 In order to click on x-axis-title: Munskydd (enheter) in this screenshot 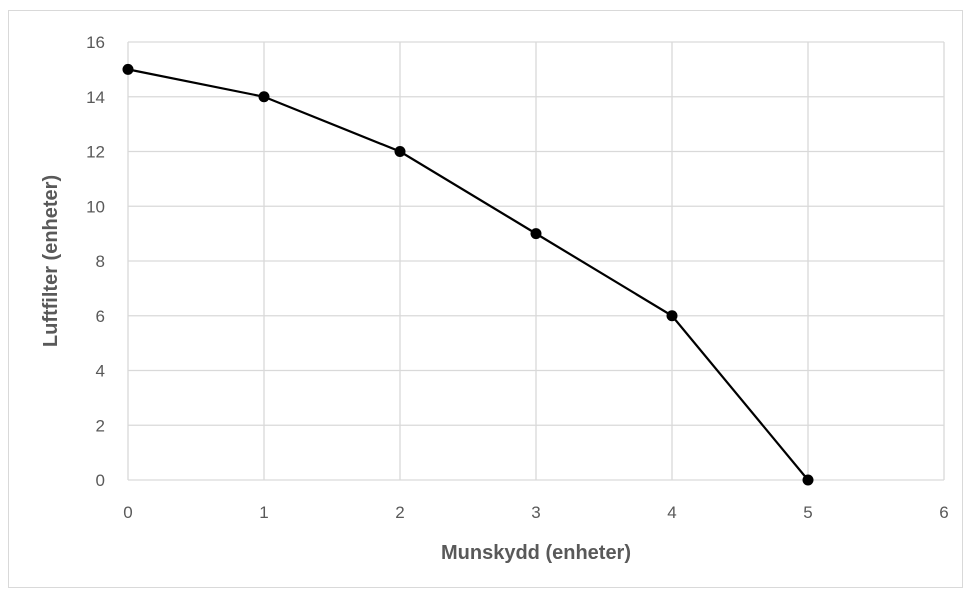, I will do `click(536, 553)`.